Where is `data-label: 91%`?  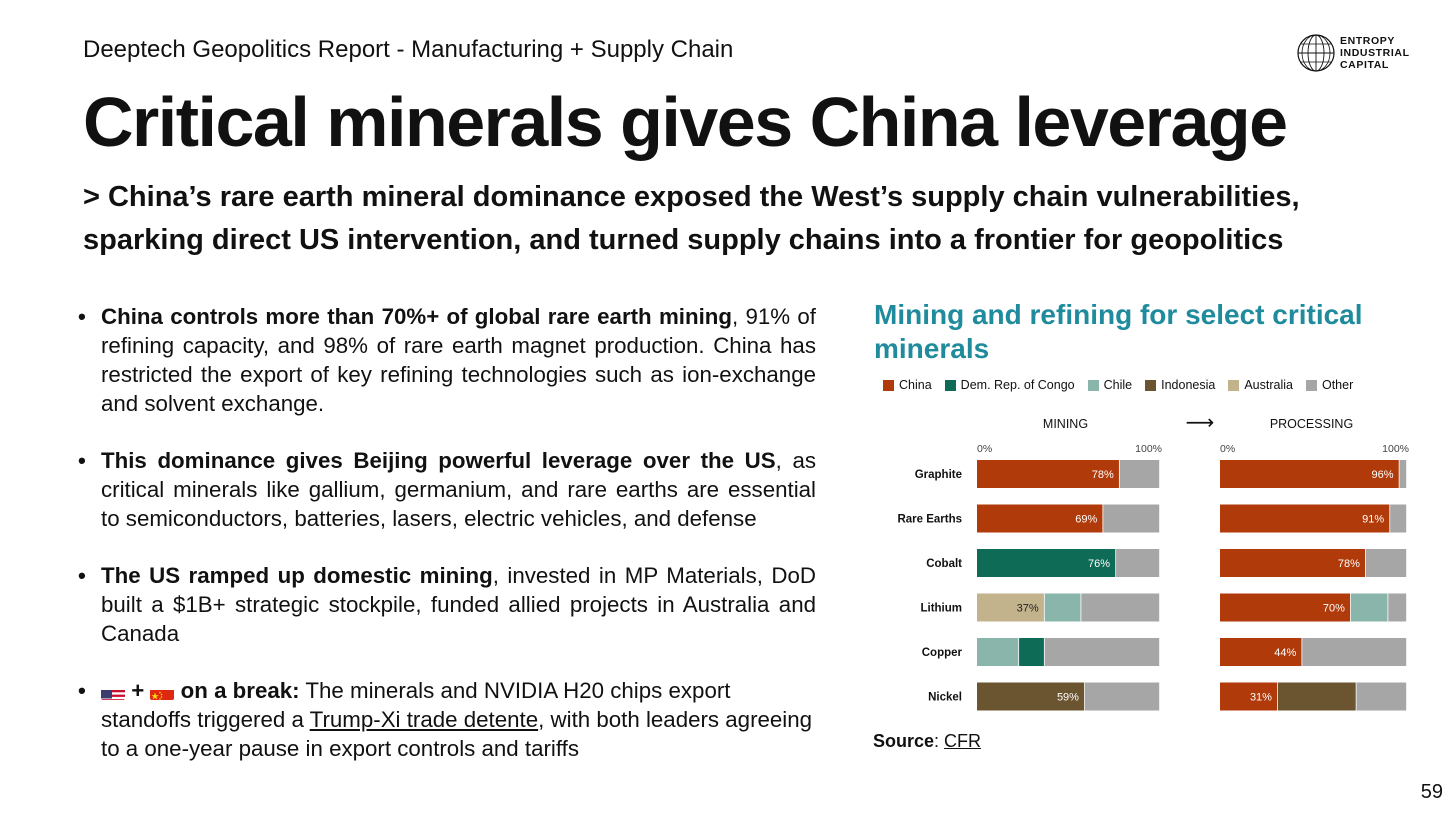 data-label: 91% is located at coordinates (1373, 520).